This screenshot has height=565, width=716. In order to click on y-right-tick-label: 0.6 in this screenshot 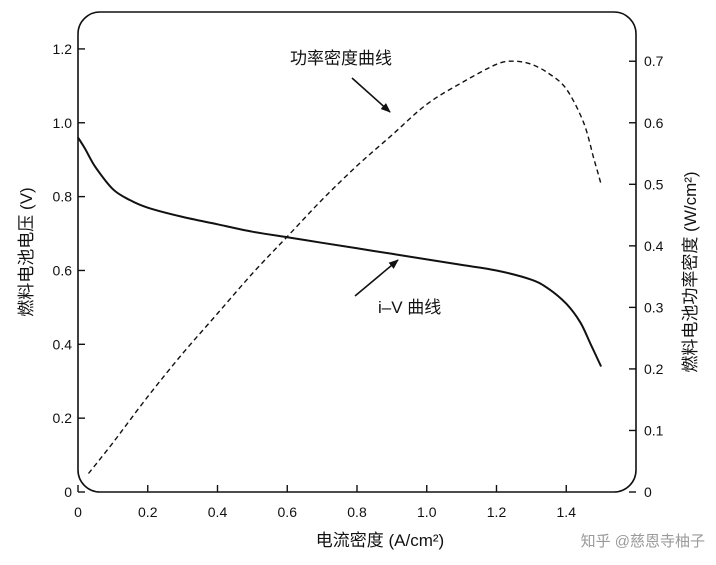, I will do `click(654, 123)`.